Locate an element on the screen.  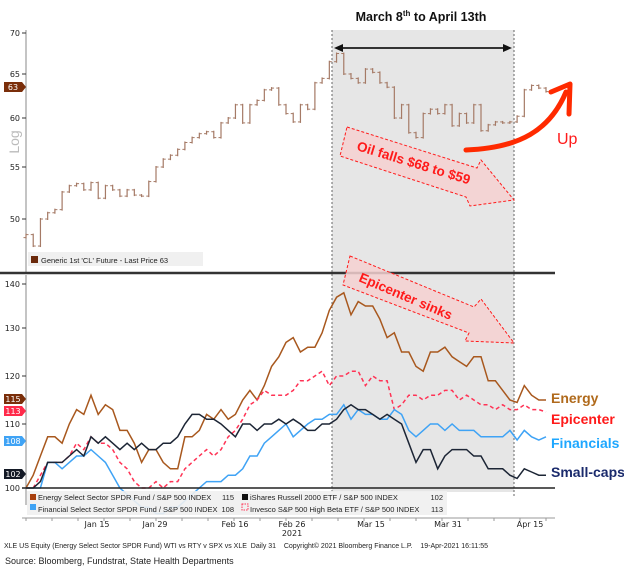
period-double-arrow is located at coordinates (423, 48).